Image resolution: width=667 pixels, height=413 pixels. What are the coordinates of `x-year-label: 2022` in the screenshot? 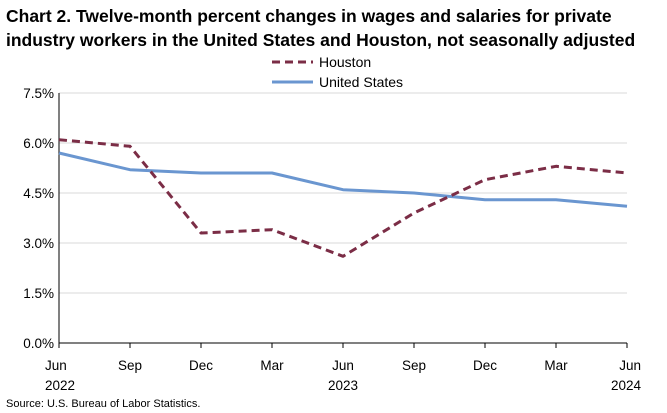 It's located at (60, 385).